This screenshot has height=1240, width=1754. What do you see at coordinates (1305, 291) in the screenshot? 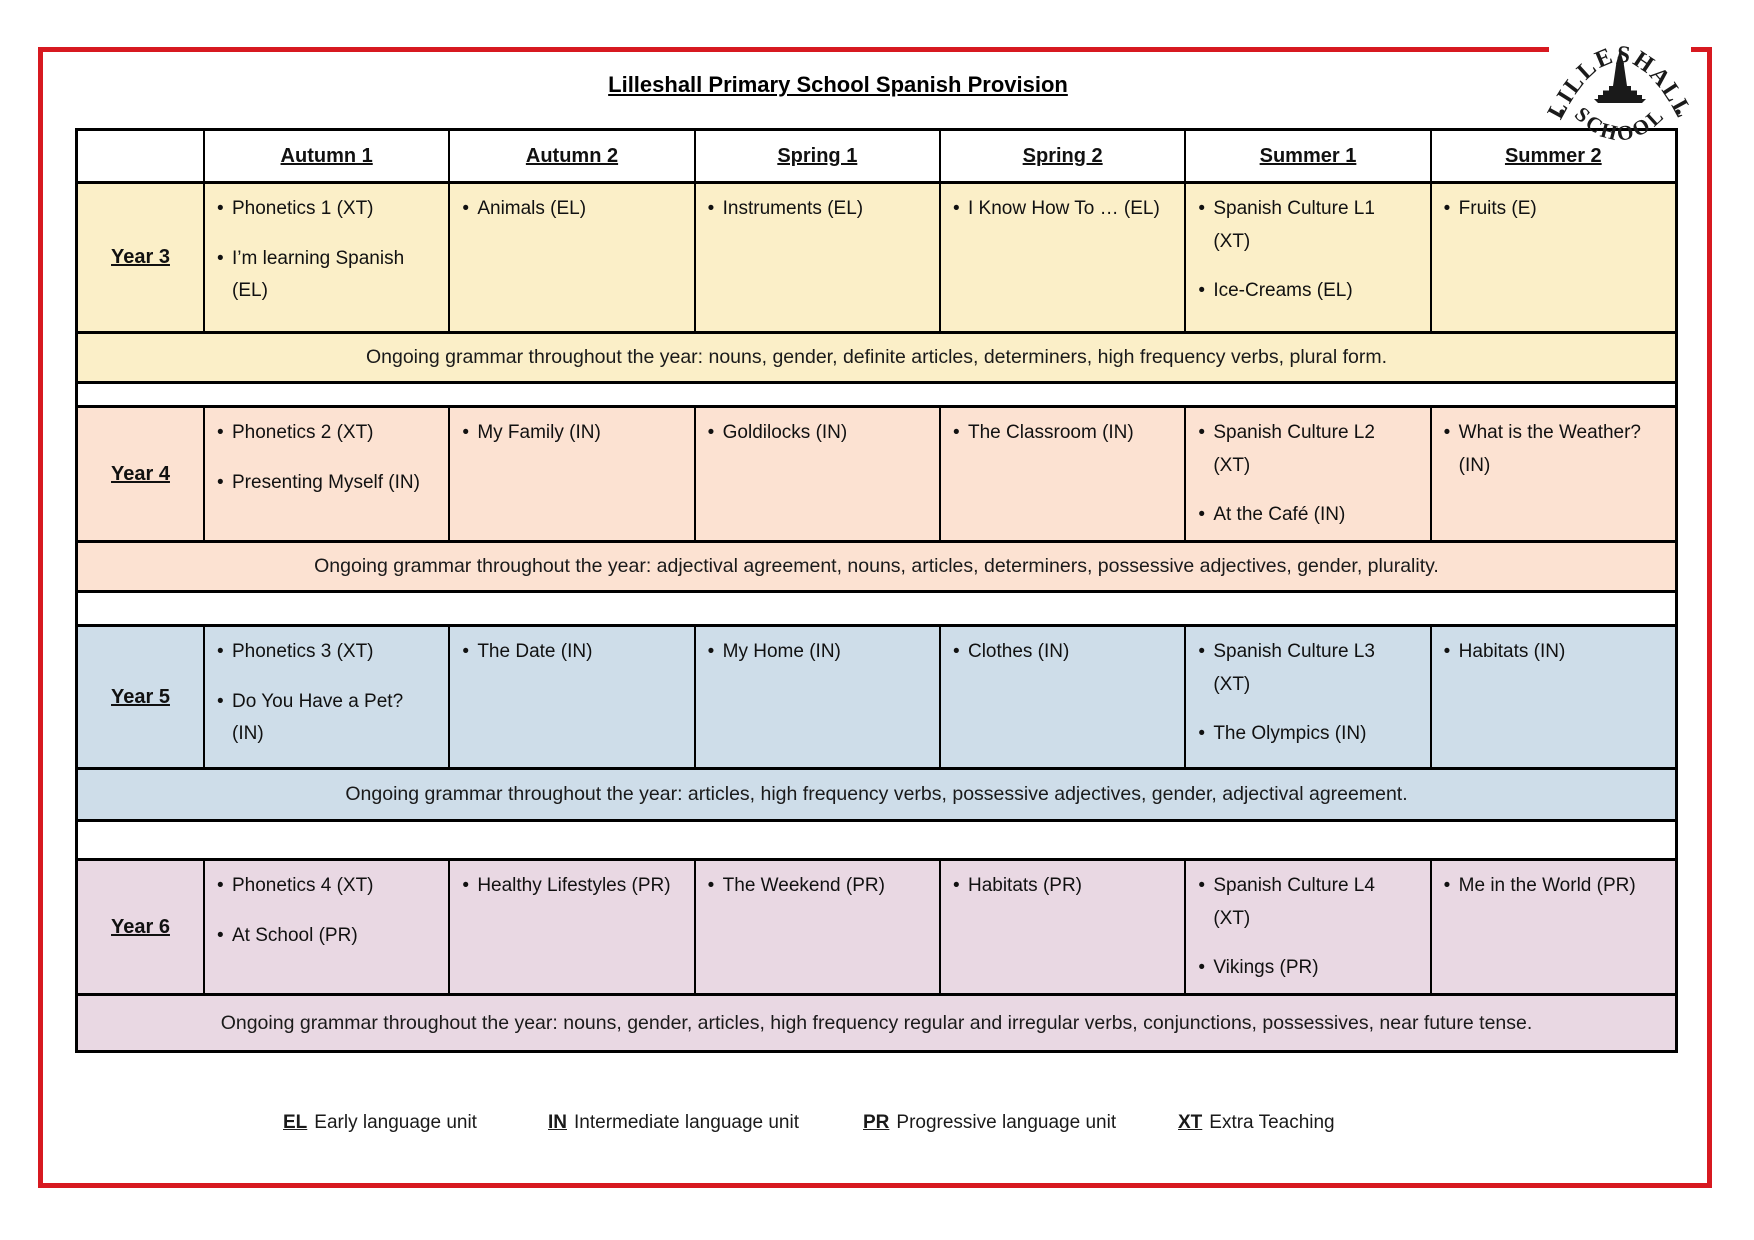
I see `unit-item: Ice-Creams (EL)` at bounding box center [1305, 291].